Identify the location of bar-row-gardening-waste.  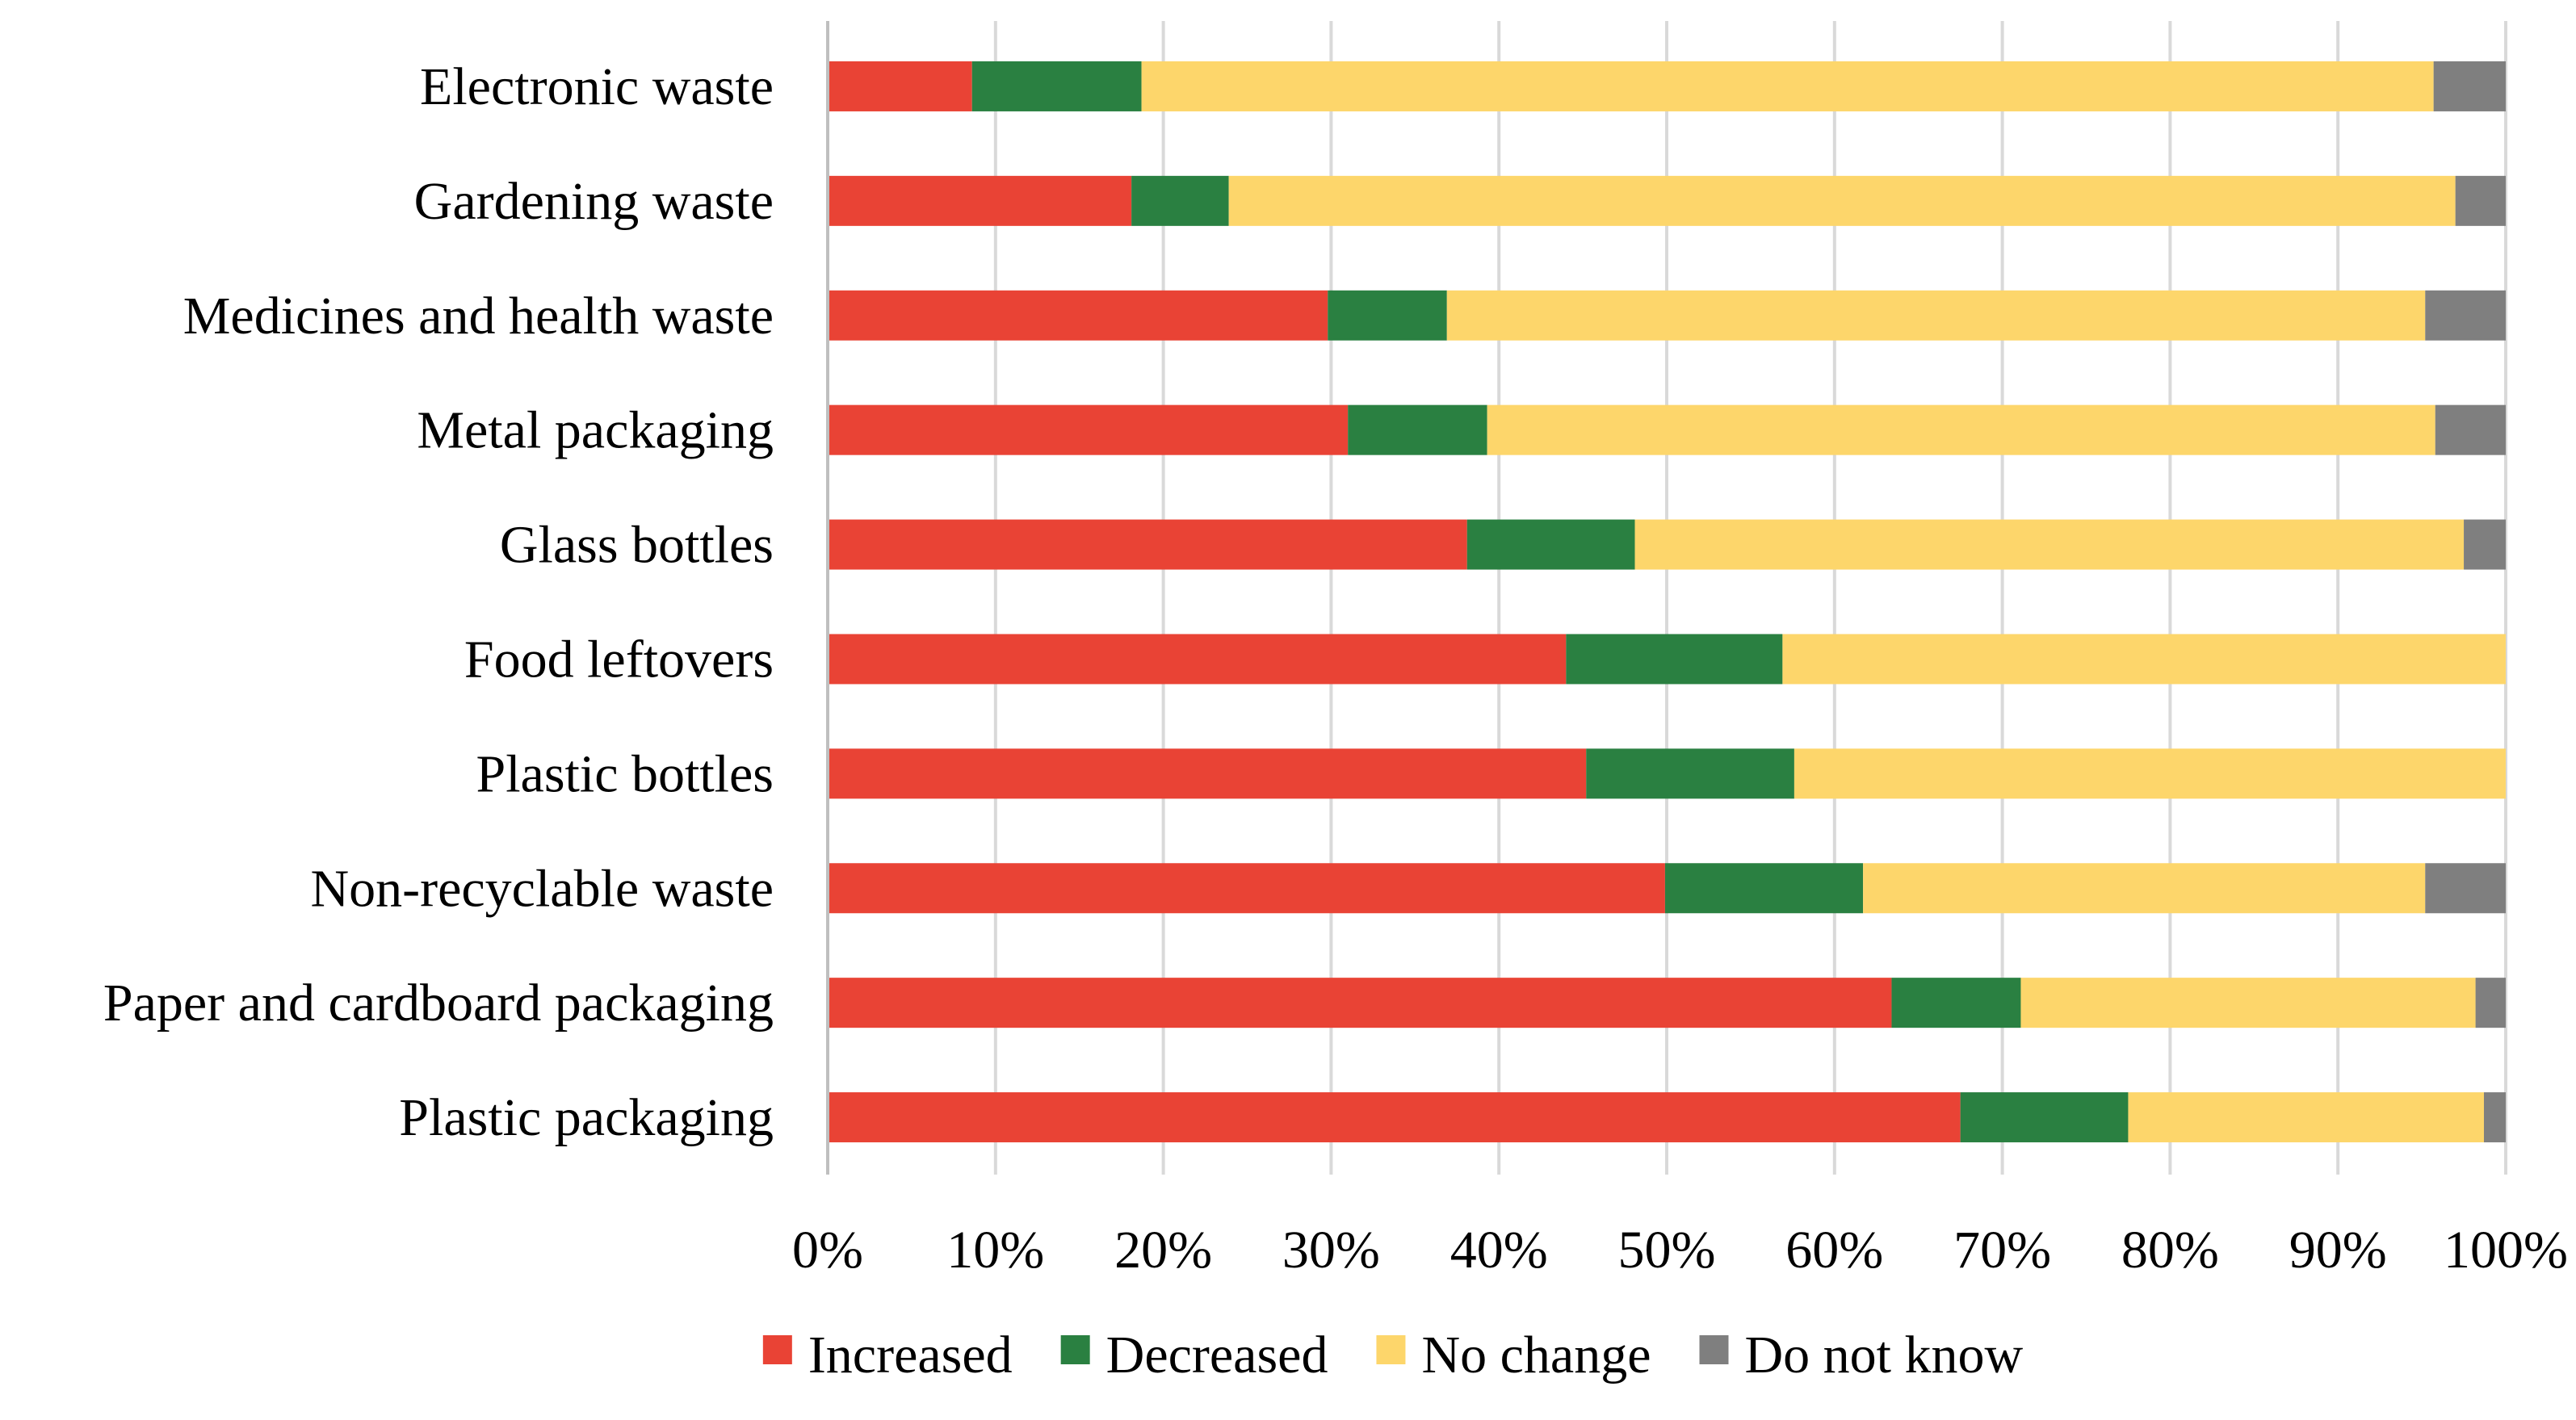
(1667, 200).